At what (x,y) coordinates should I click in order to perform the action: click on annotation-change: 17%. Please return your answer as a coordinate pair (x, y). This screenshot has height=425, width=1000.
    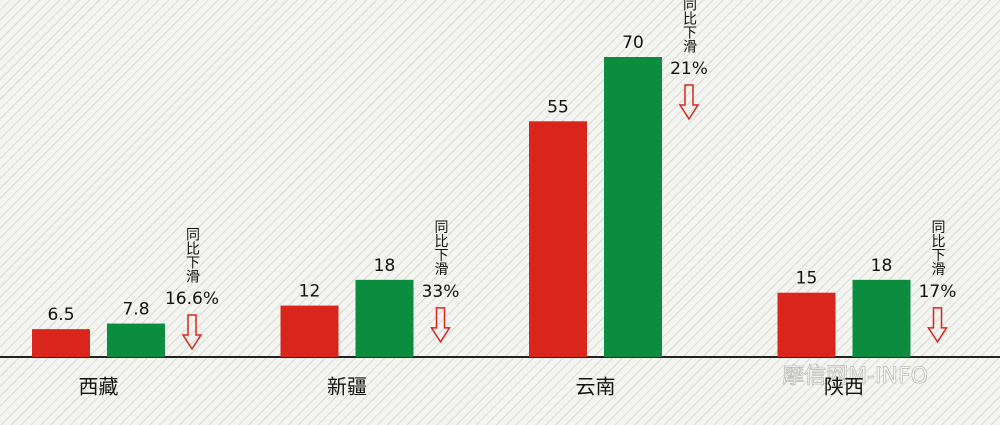
    Looking at the image, I should click on (938, 292).